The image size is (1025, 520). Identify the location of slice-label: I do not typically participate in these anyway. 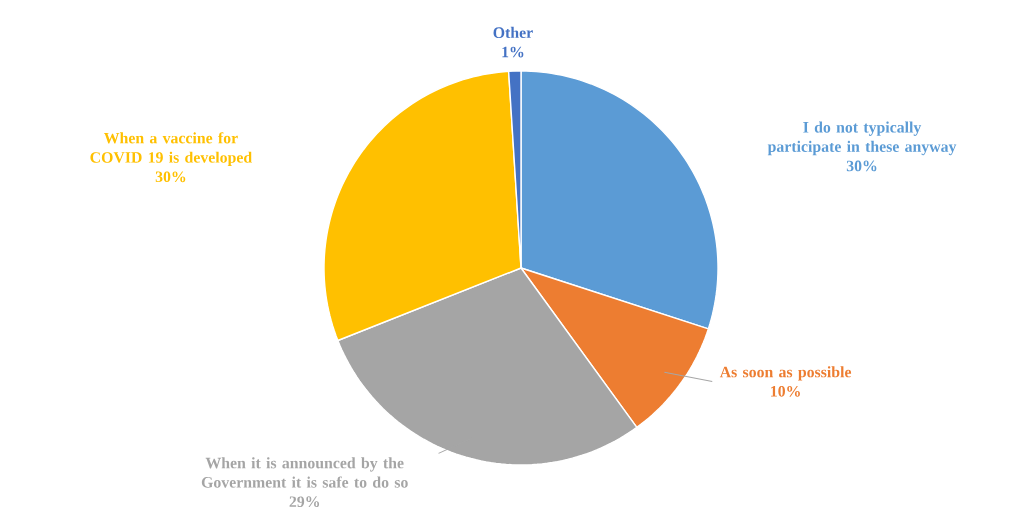
(862, 138).